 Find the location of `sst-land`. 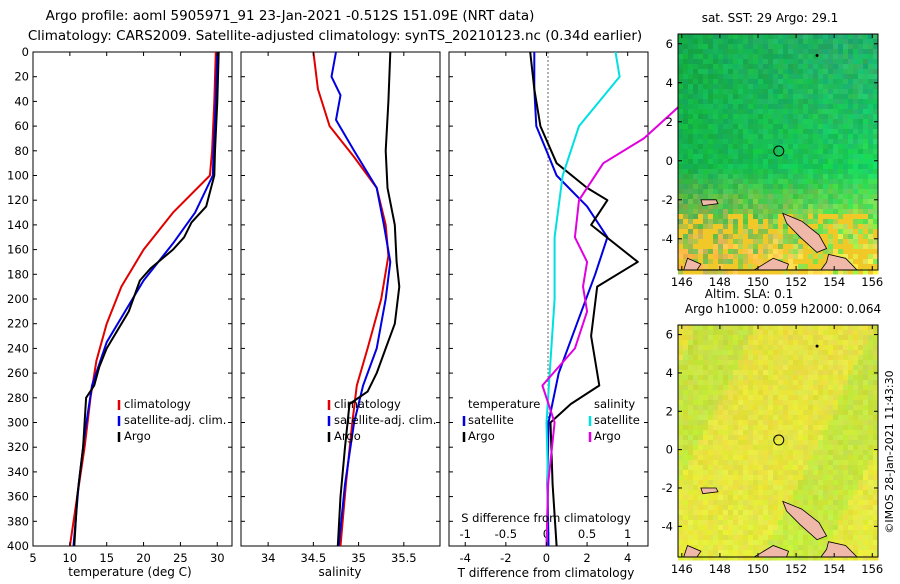

sst-land is located at coordinates (770, 162).